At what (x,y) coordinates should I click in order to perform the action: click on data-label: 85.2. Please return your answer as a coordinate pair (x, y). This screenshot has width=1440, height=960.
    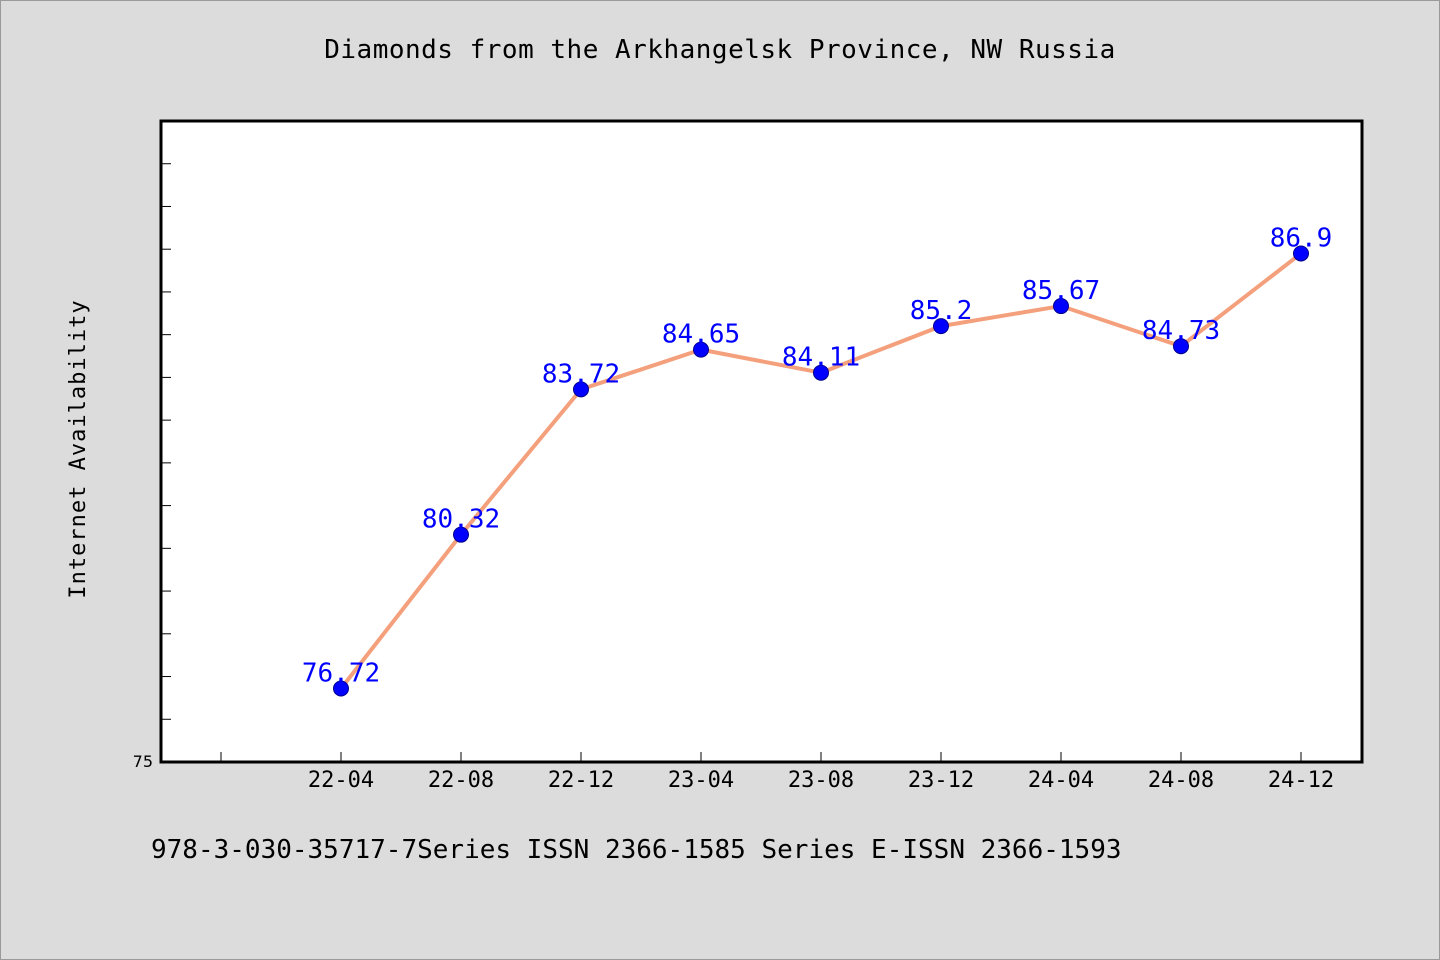
    Looking at the image, I should click on (941, 311).